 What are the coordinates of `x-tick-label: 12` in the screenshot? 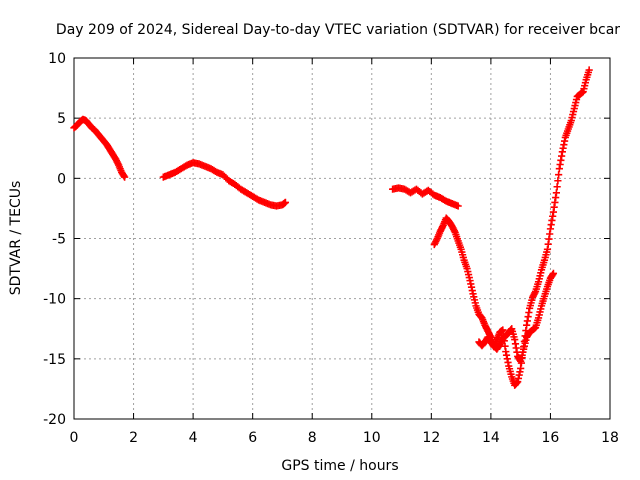 It's located at (431, 438).